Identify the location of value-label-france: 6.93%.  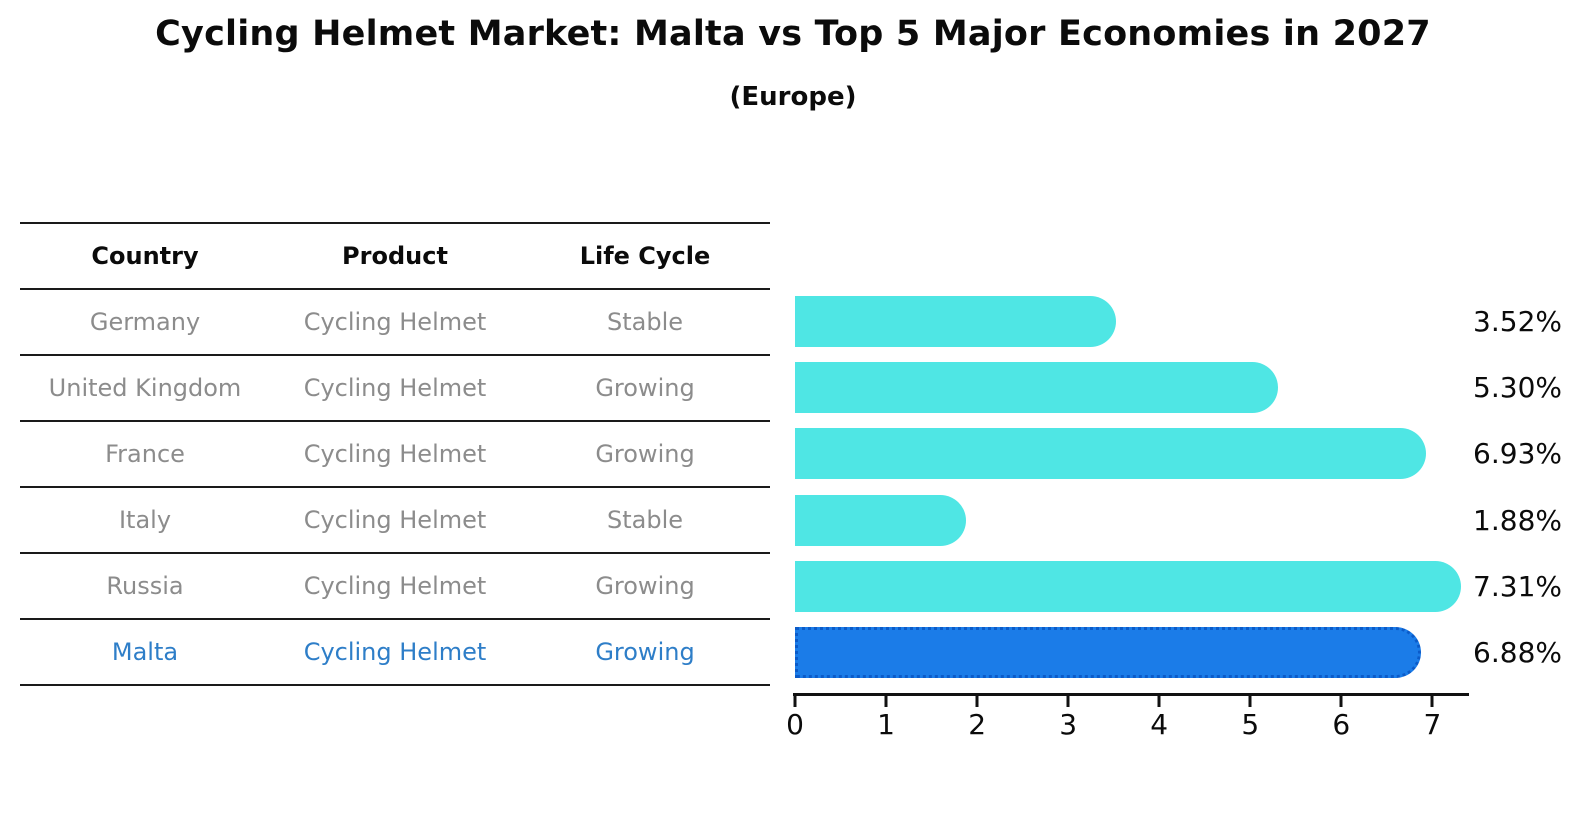
(1517, 454).